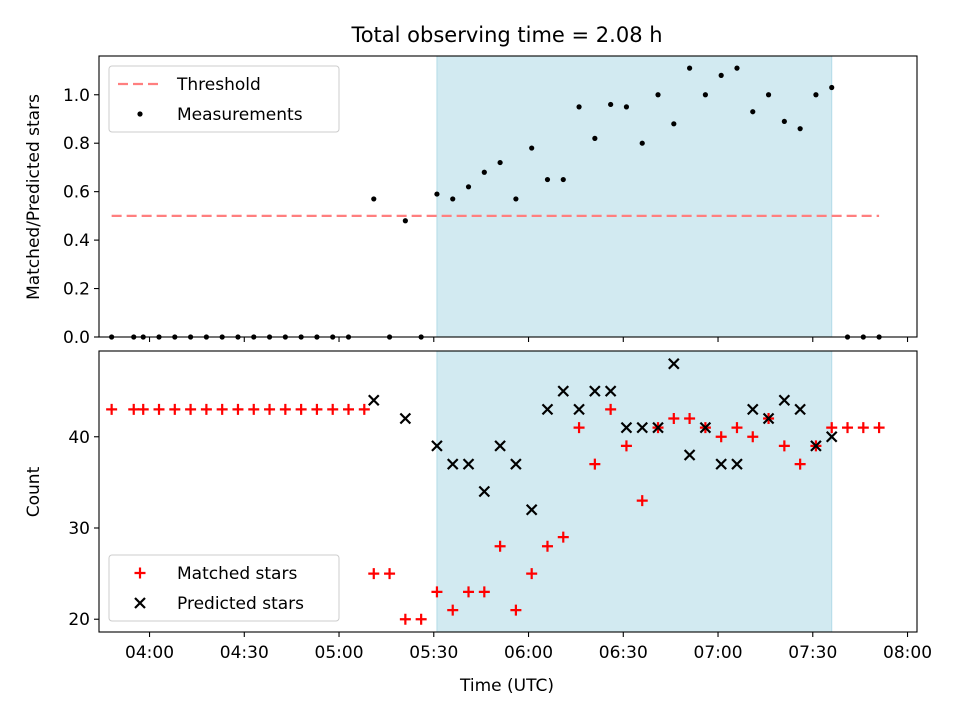 This screenshot has width=960, height=720. Describe the element at coordinates (76, 241) in the screenshot. I see `top-y-tick-label: 0.4` at that location.